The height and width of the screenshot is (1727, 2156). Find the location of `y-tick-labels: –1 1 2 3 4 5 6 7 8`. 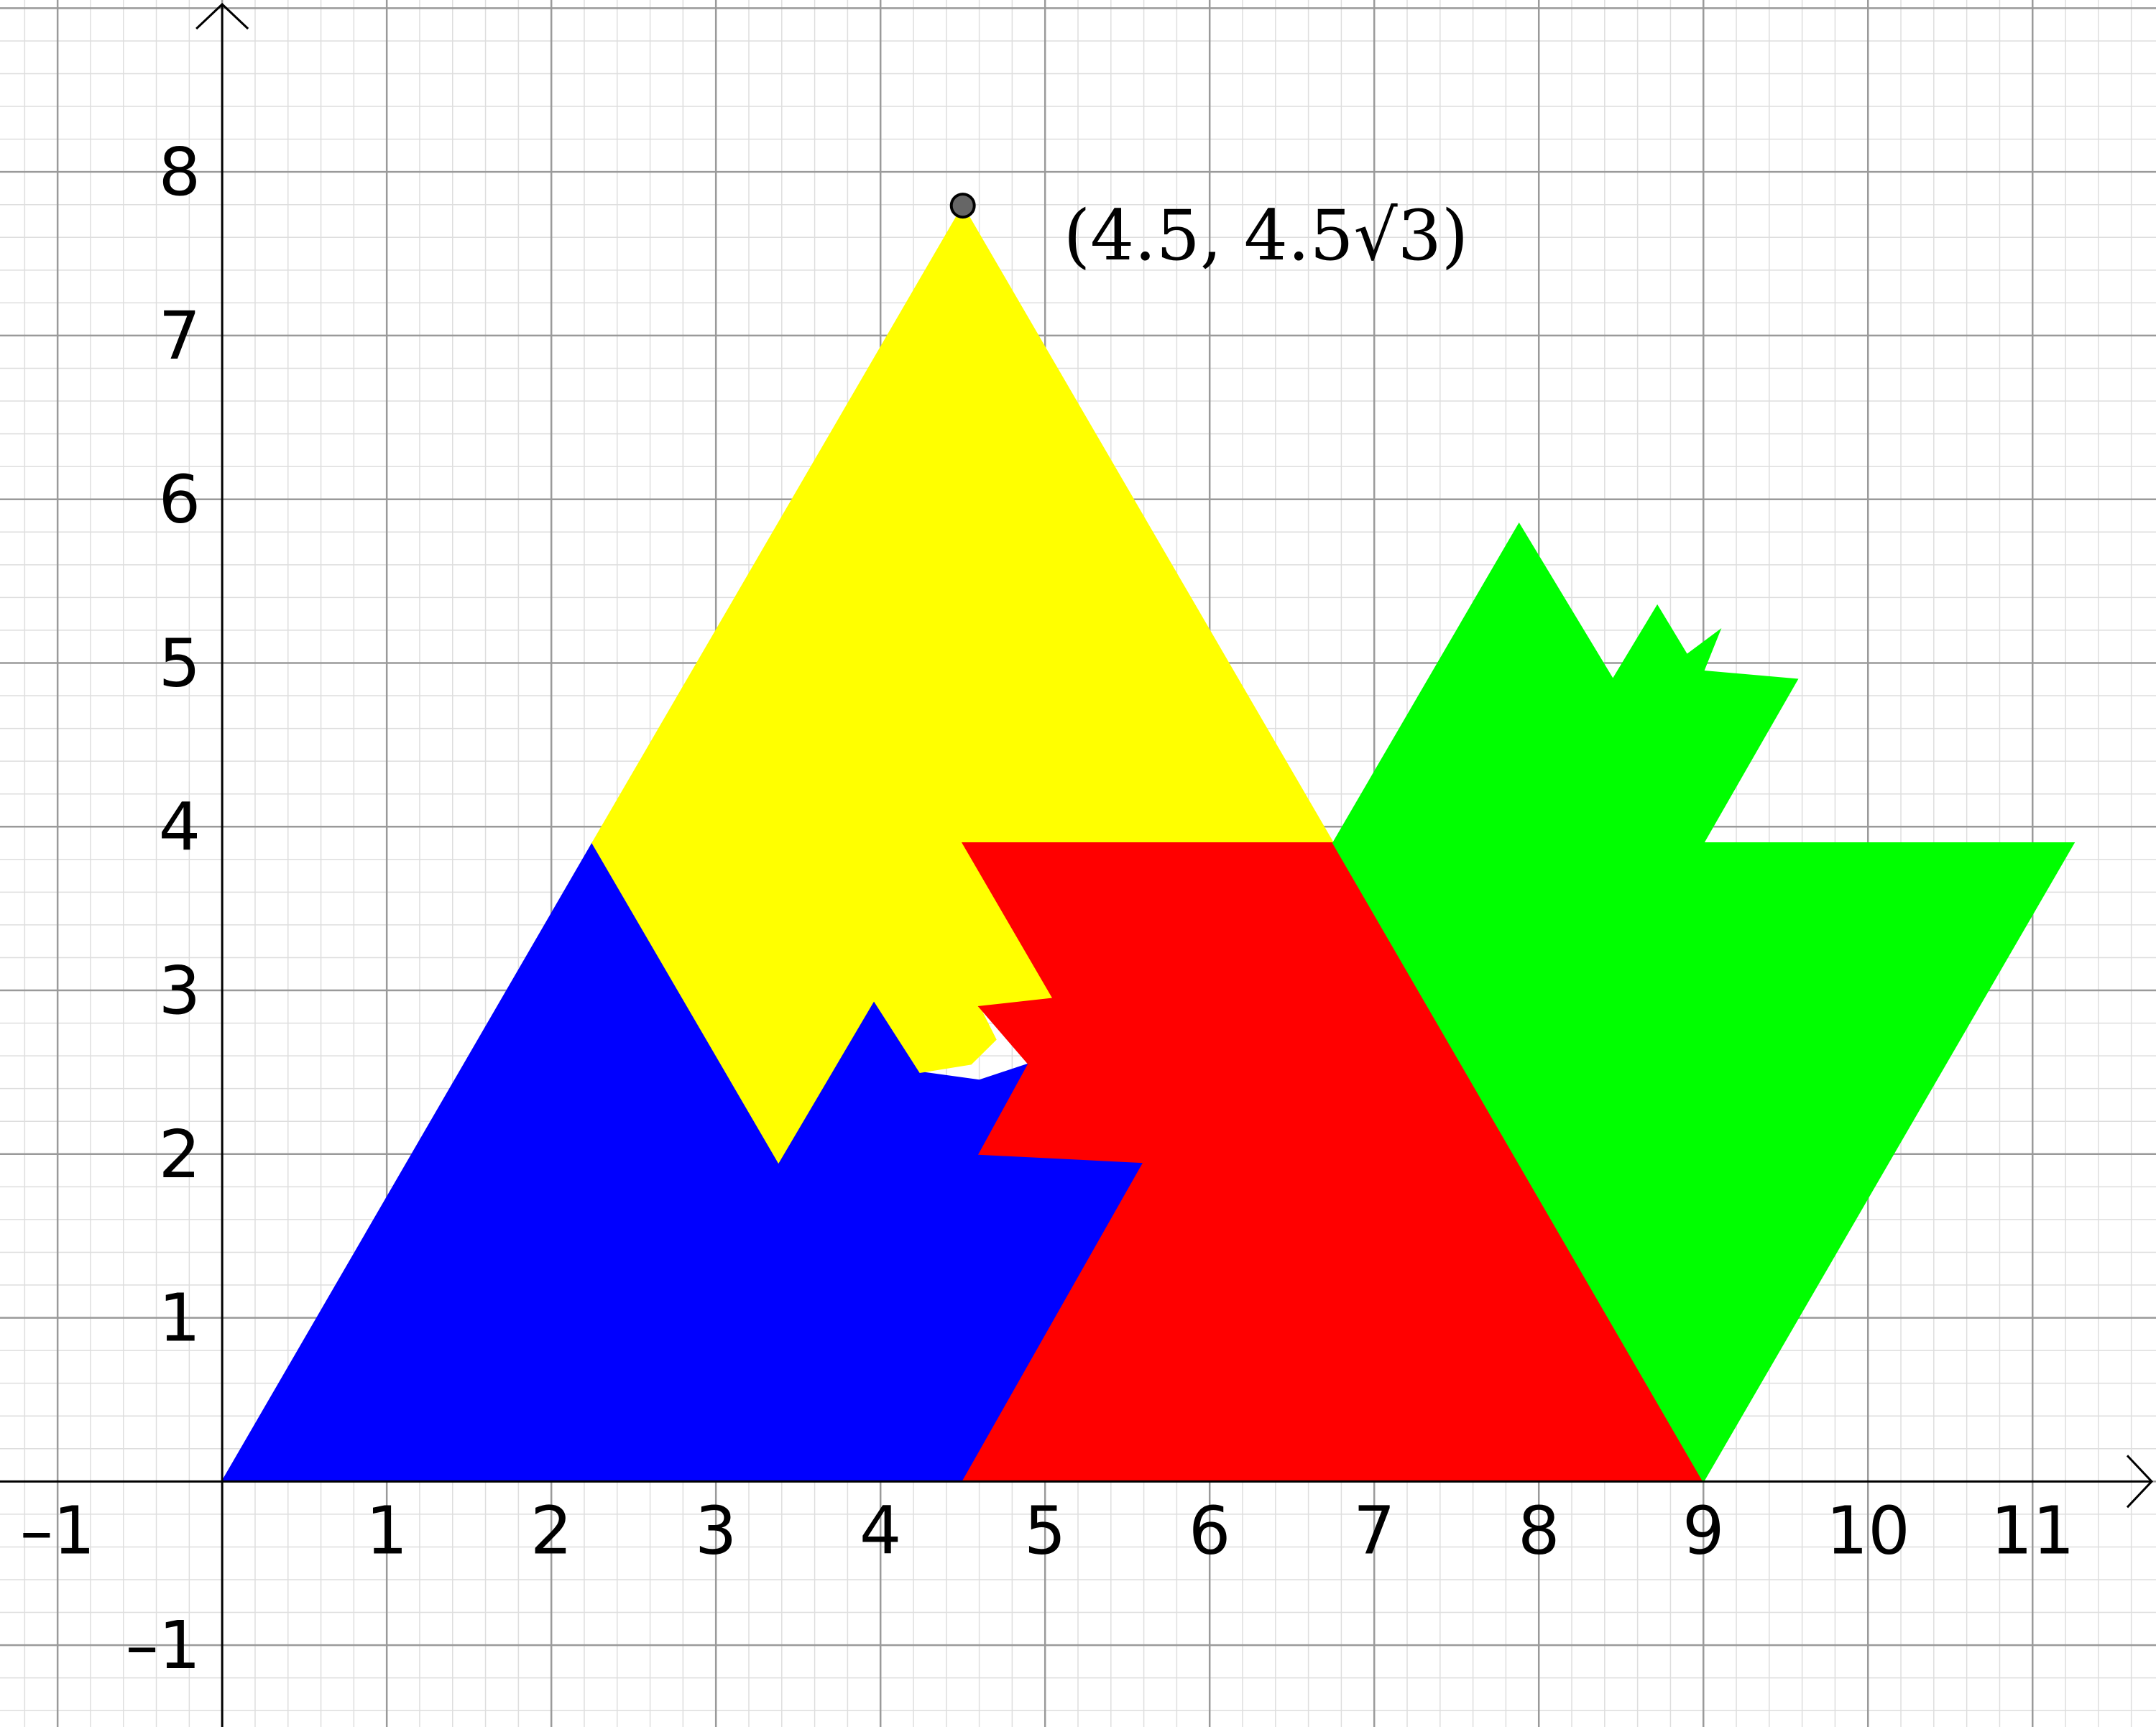

y-tick-labels: –1 1 2 3 4 5 6 7 8 is located at coordinates (163, 909).